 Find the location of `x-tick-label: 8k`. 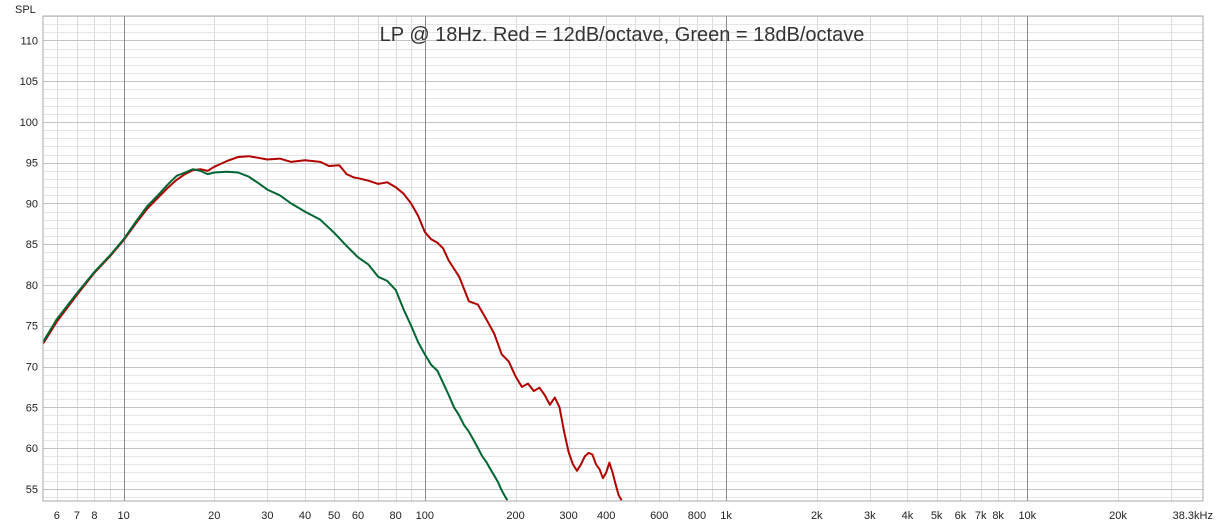

x-tick-label: 8k is located at coordinates (998, 516).